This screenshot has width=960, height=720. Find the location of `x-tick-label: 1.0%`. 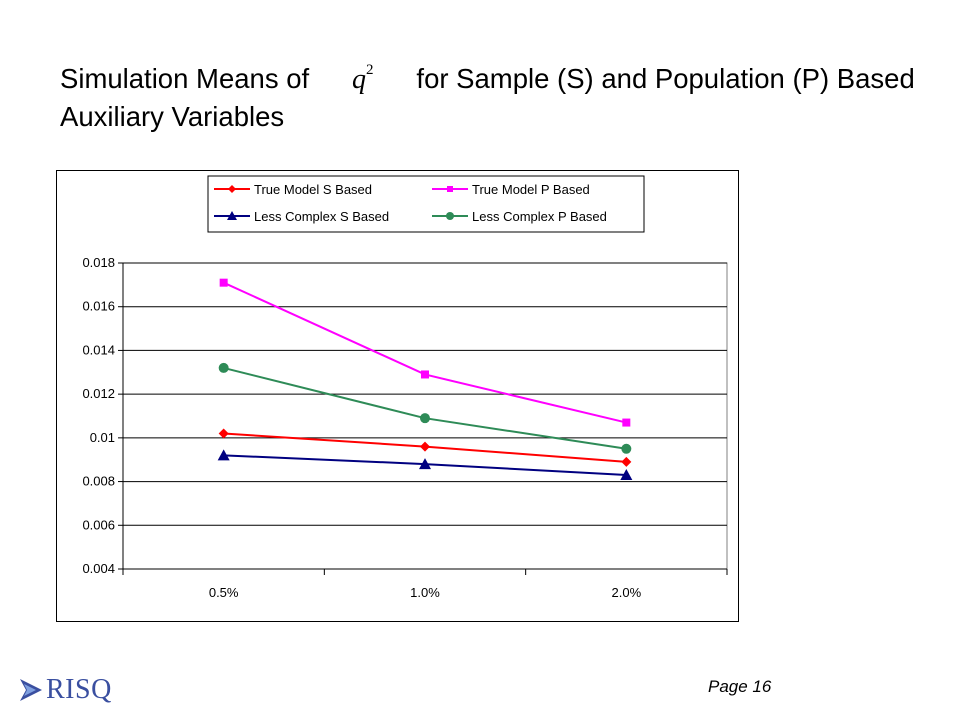

x-tick-label: 1.0% is located at coordinates (425, 592).